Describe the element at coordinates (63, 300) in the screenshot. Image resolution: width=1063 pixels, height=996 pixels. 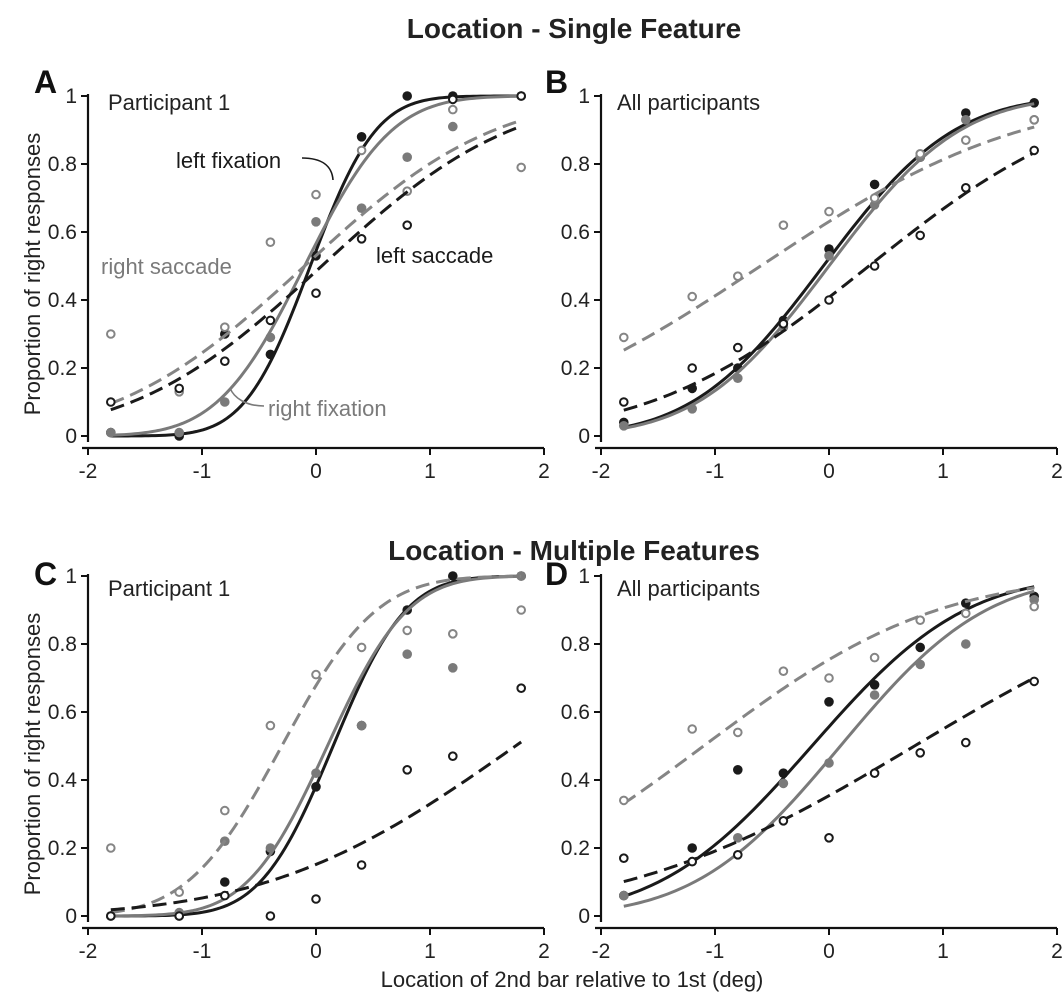
I see `y-tick-label: 0.4` at that location.